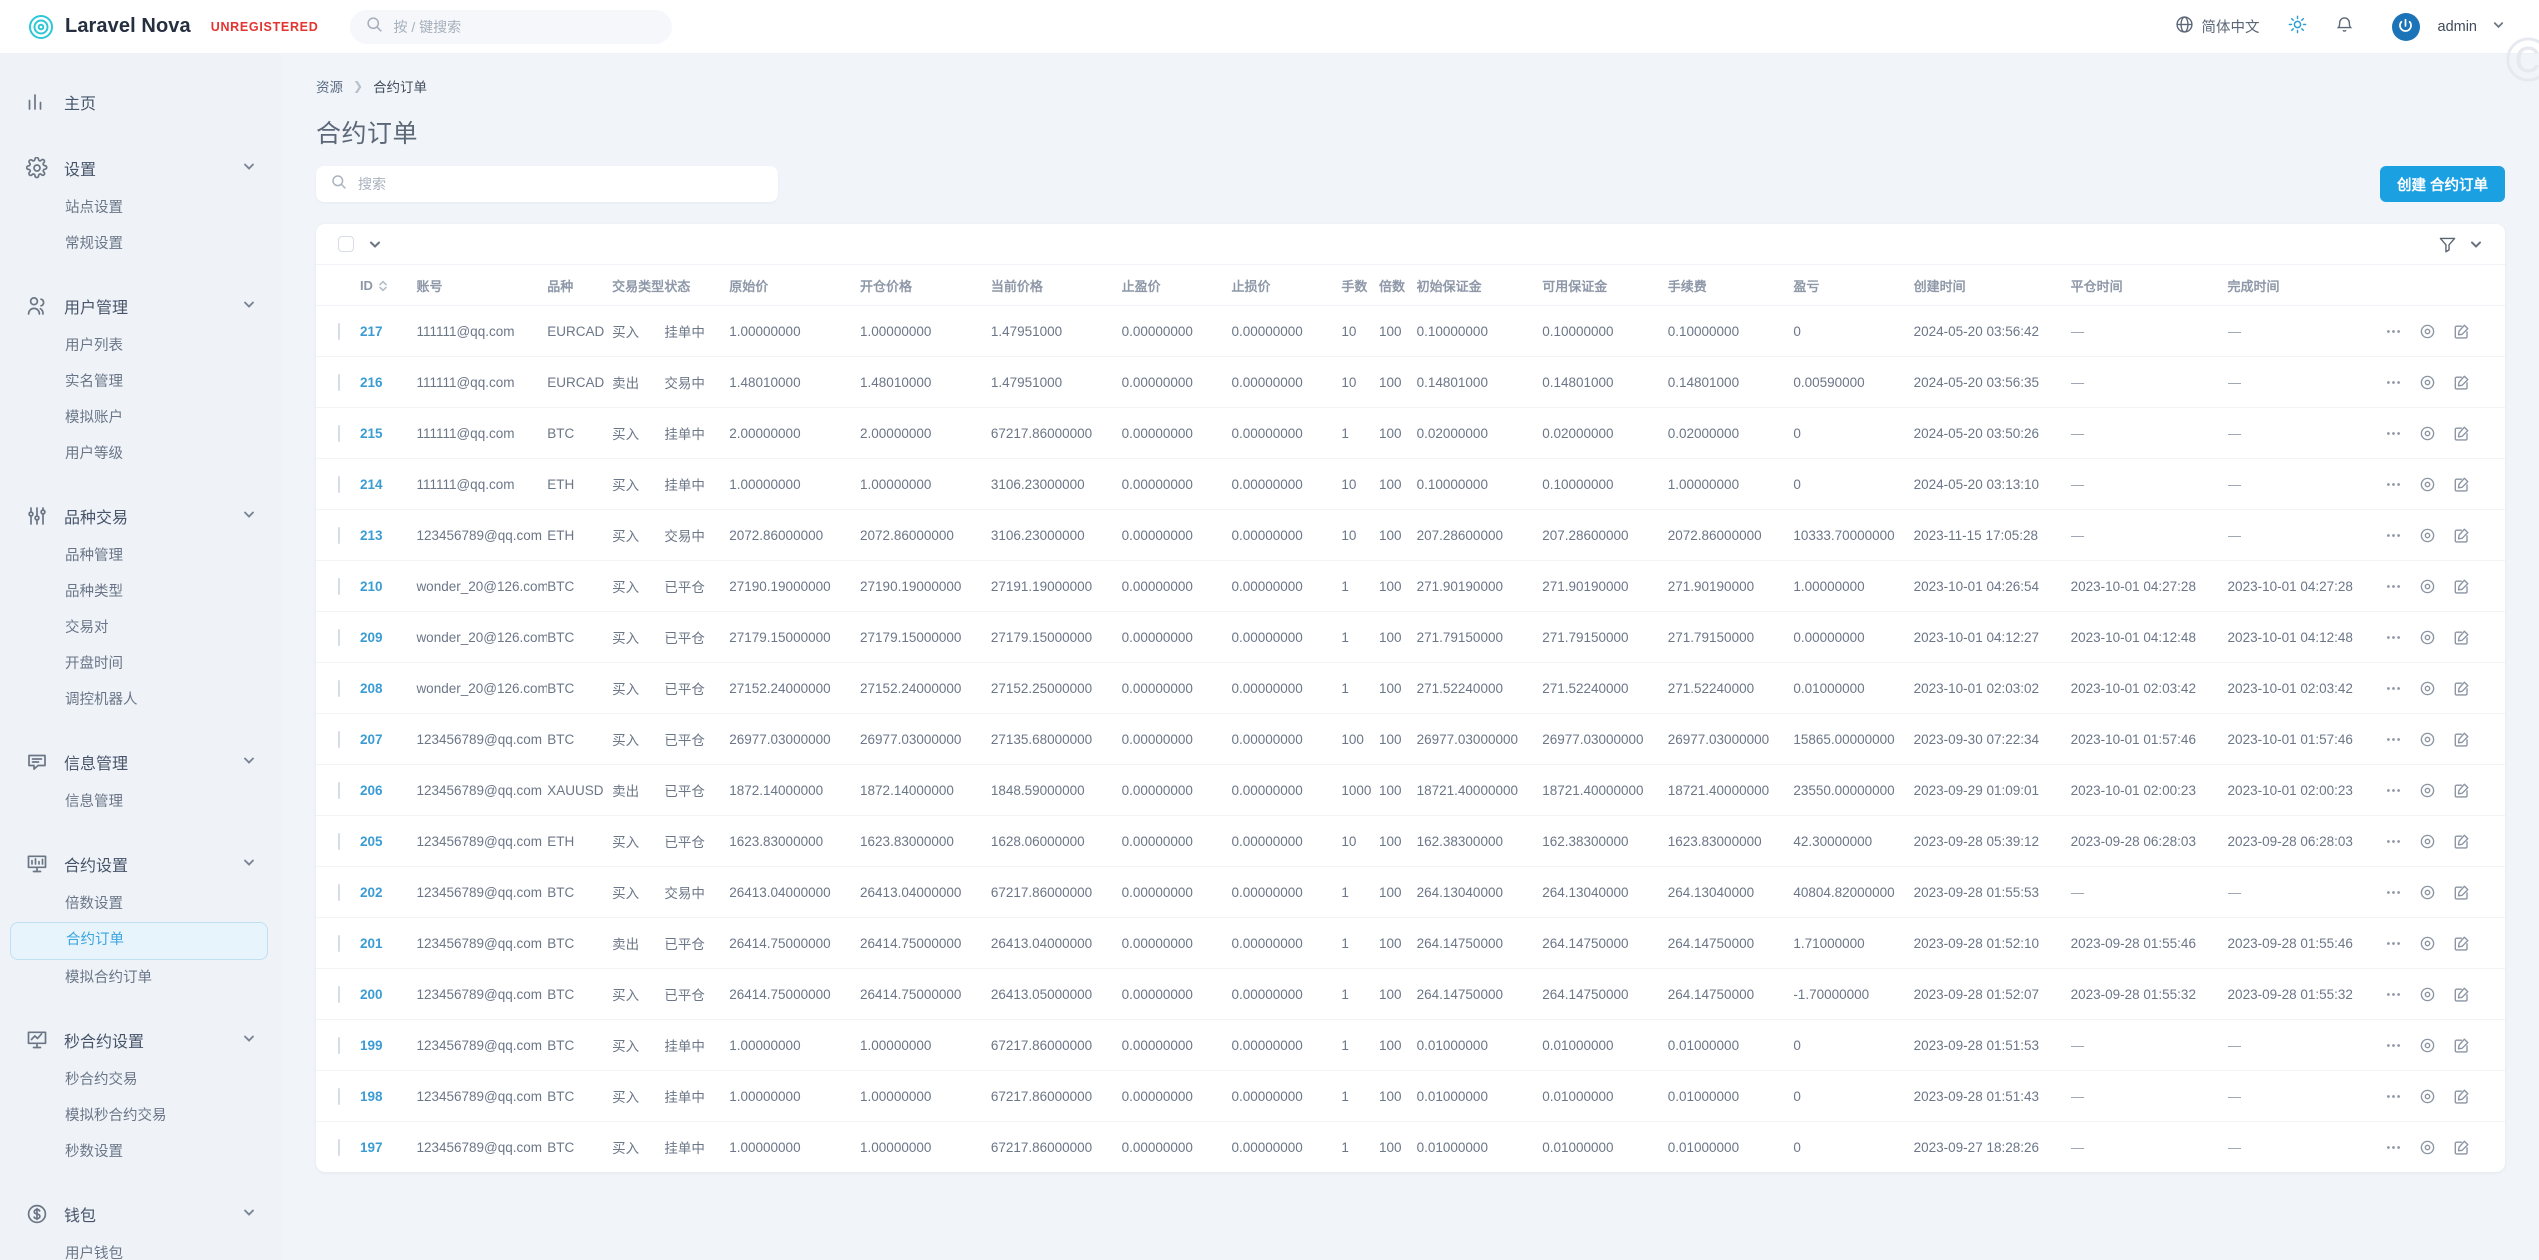  Describe the element at coordinates (141, 1214) in the screenshot. I see `sidebar-group-header-钱包: 钱包` at that location.